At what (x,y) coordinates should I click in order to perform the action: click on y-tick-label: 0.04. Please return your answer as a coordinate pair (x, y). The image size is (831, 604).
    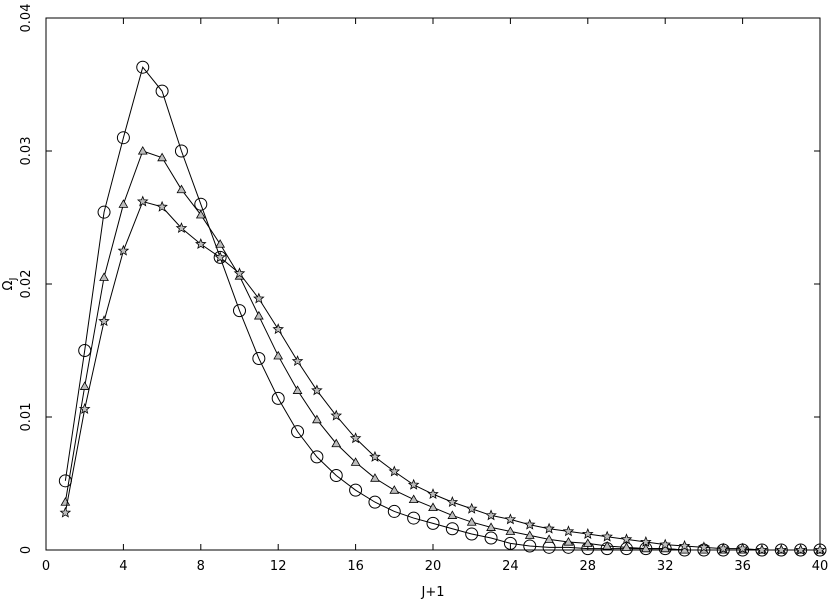
    Looking at the image, I should click on (26, 18).